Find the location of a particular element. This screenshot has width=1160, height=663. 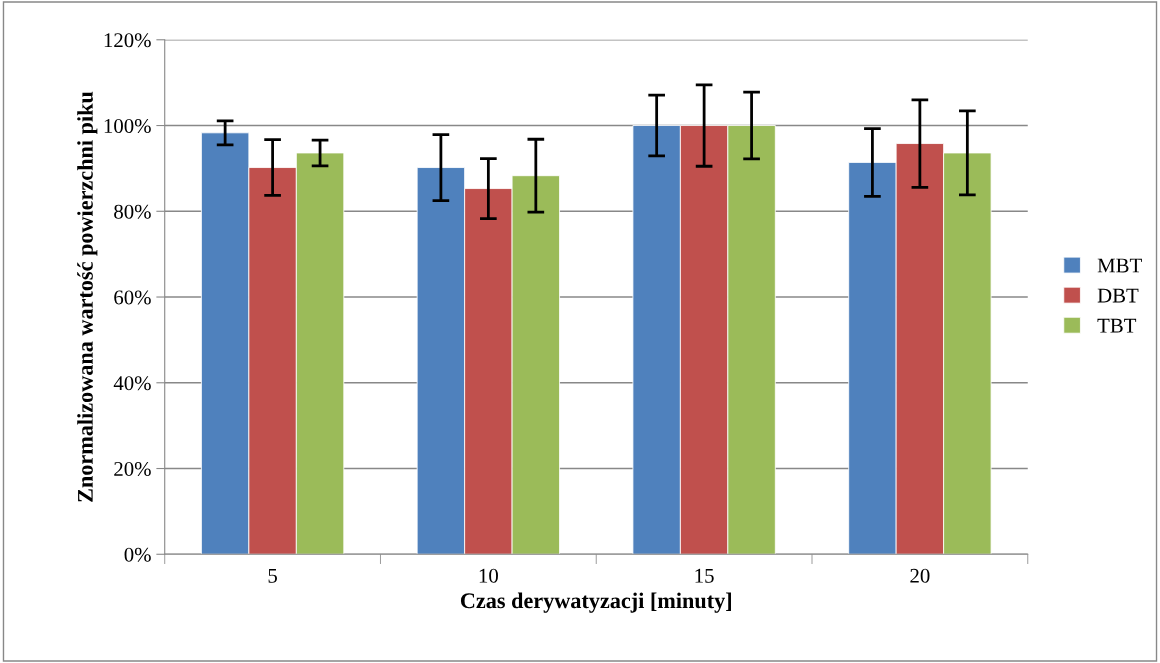

y-tick-label: 0% is located at coordinates (137, 554).